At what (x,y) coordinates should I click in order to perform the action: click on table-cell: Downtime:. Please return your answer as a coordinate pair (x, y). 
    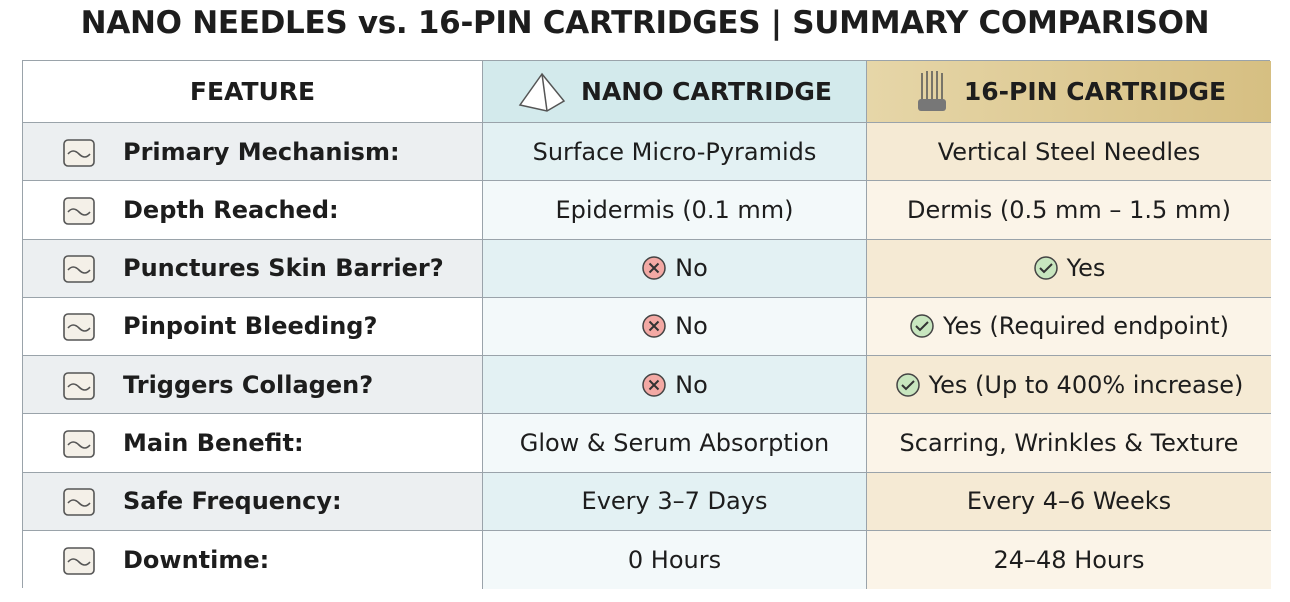
    Looking at the image, I should click on (253, 559).